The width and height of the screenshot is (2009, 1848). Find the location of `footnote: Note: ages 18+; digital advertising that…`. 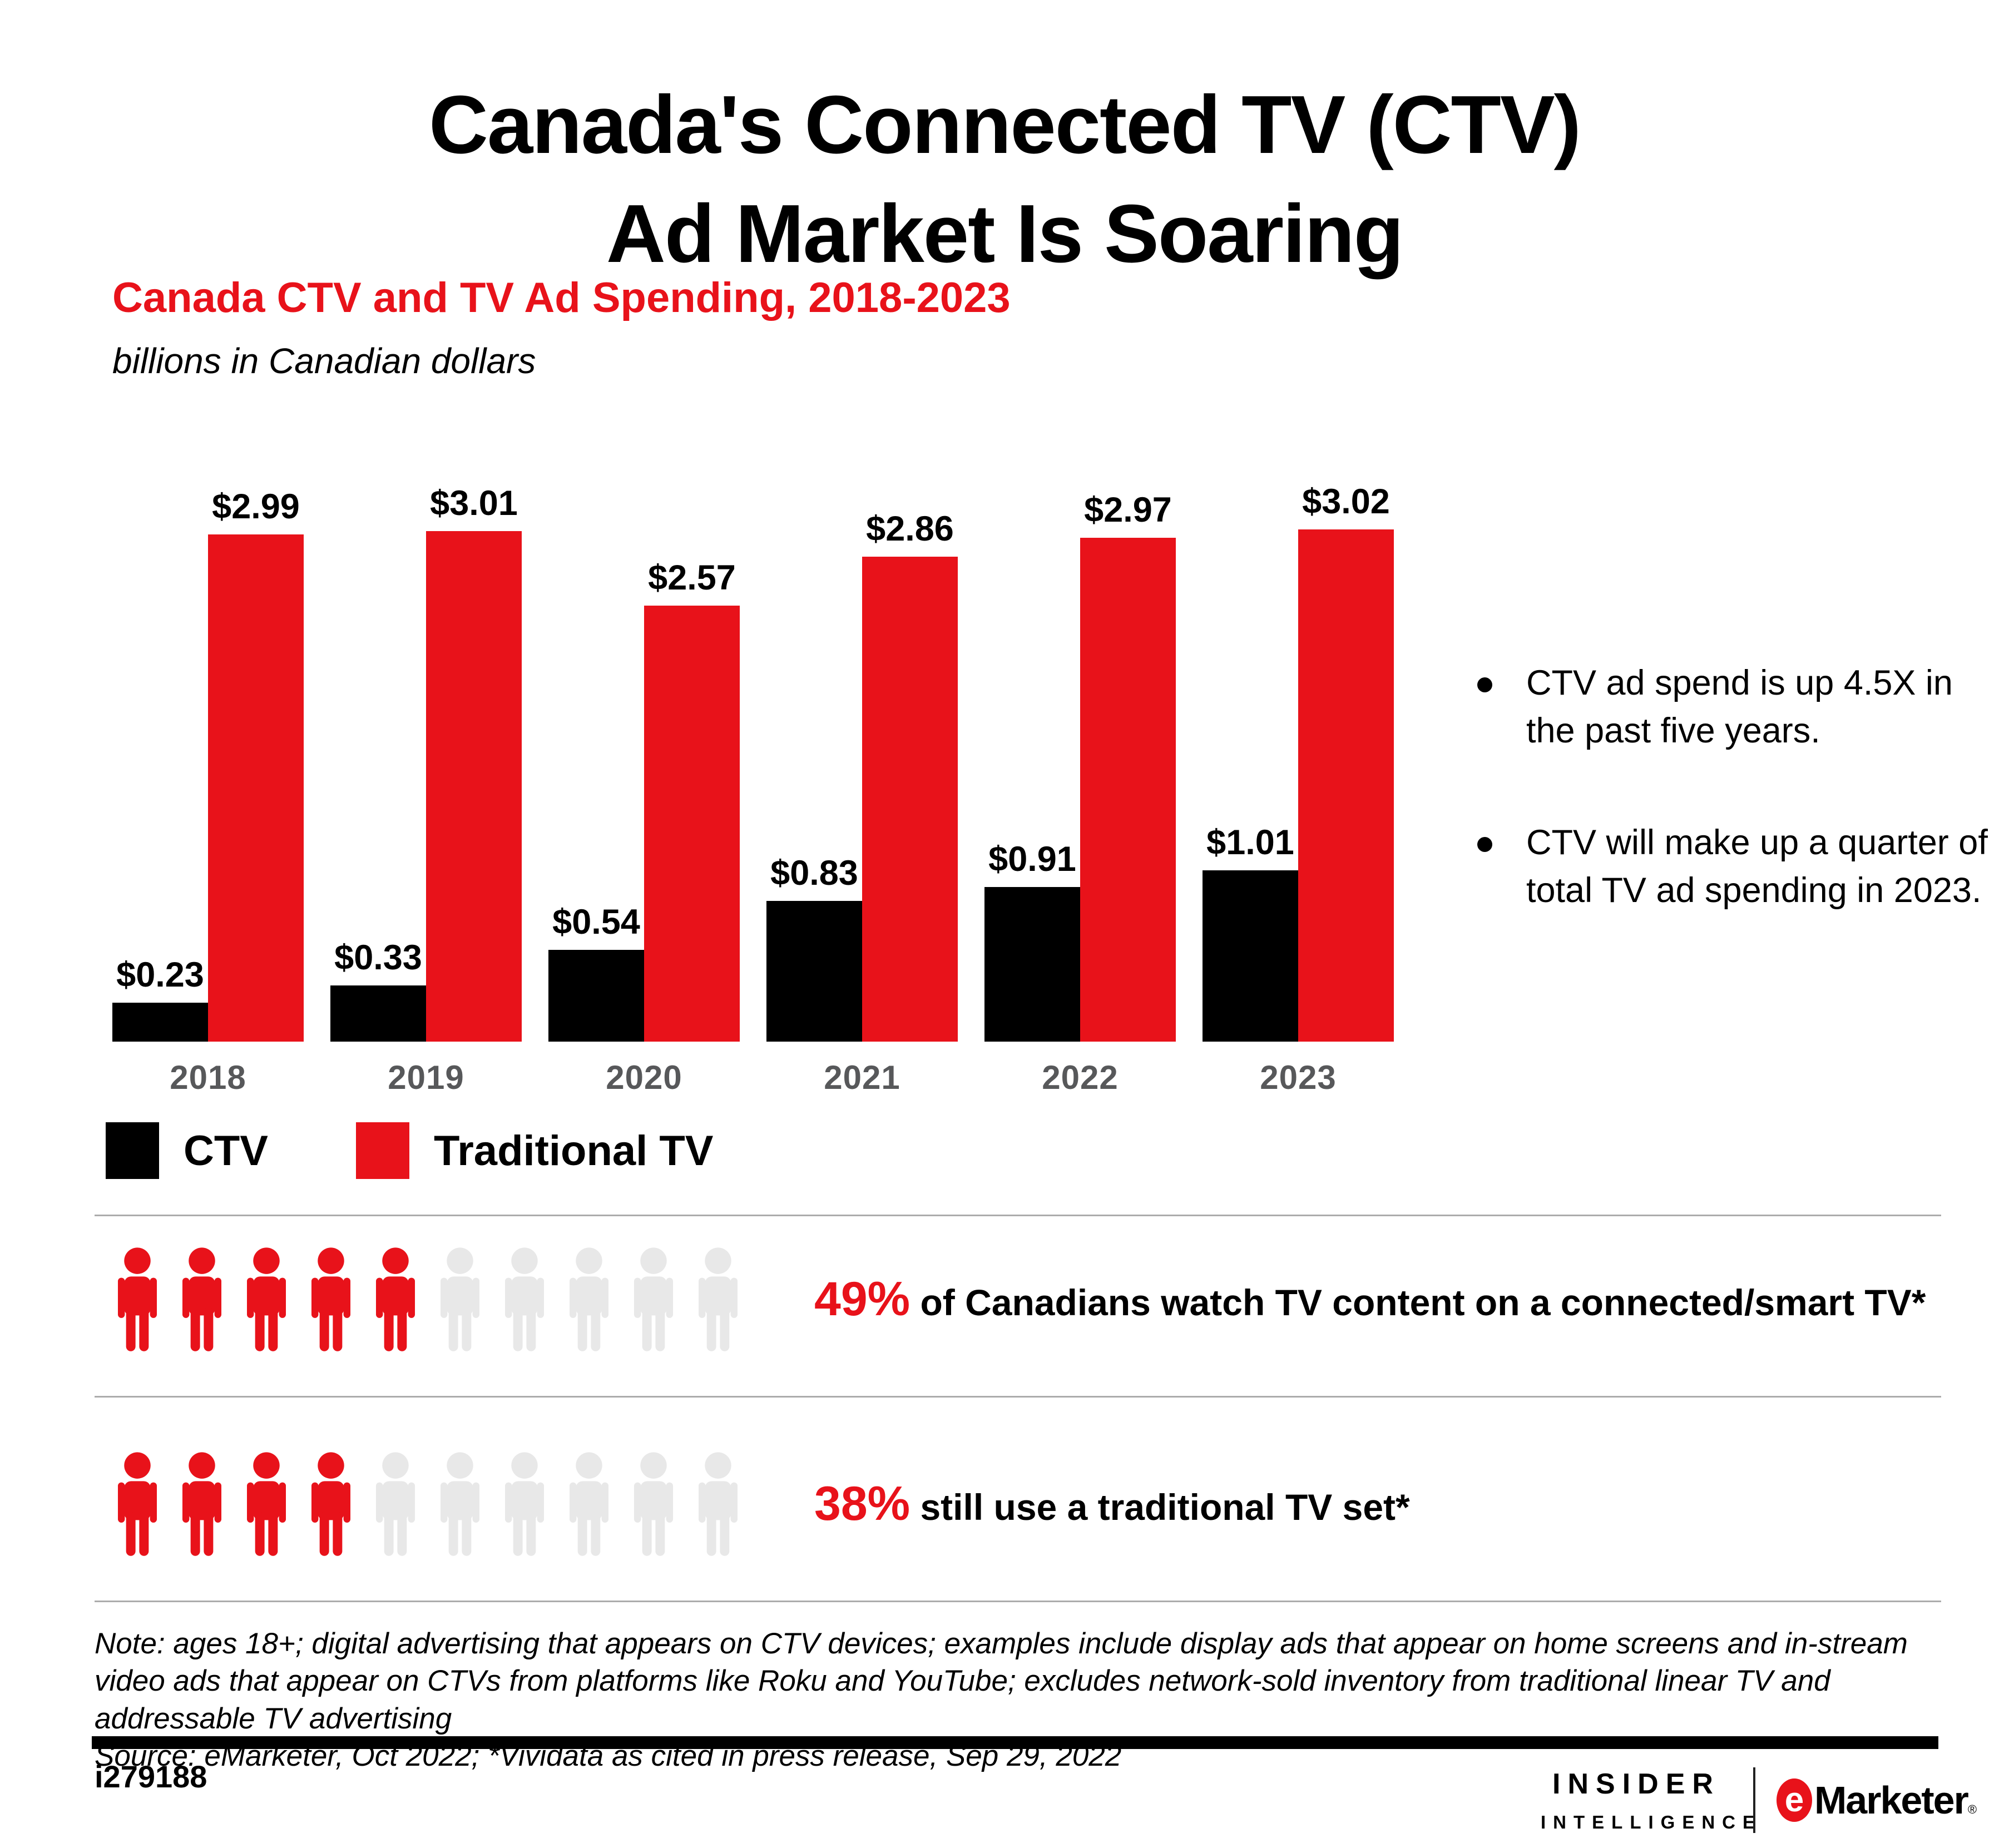

footnote: Note: ages 18+; digital advertising that… is located at coordinates (1021, 1700).